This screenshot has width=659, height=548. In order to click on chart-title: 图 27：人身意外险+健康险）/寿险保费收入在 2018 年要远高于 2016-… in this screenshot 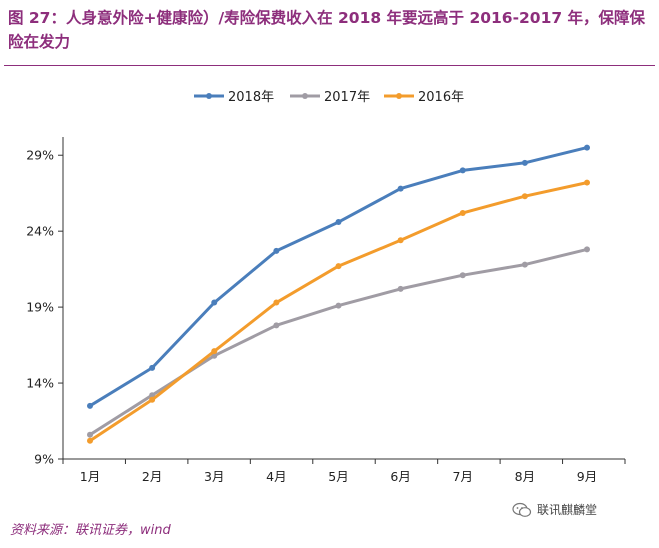, I will do `click(327, 30)`.